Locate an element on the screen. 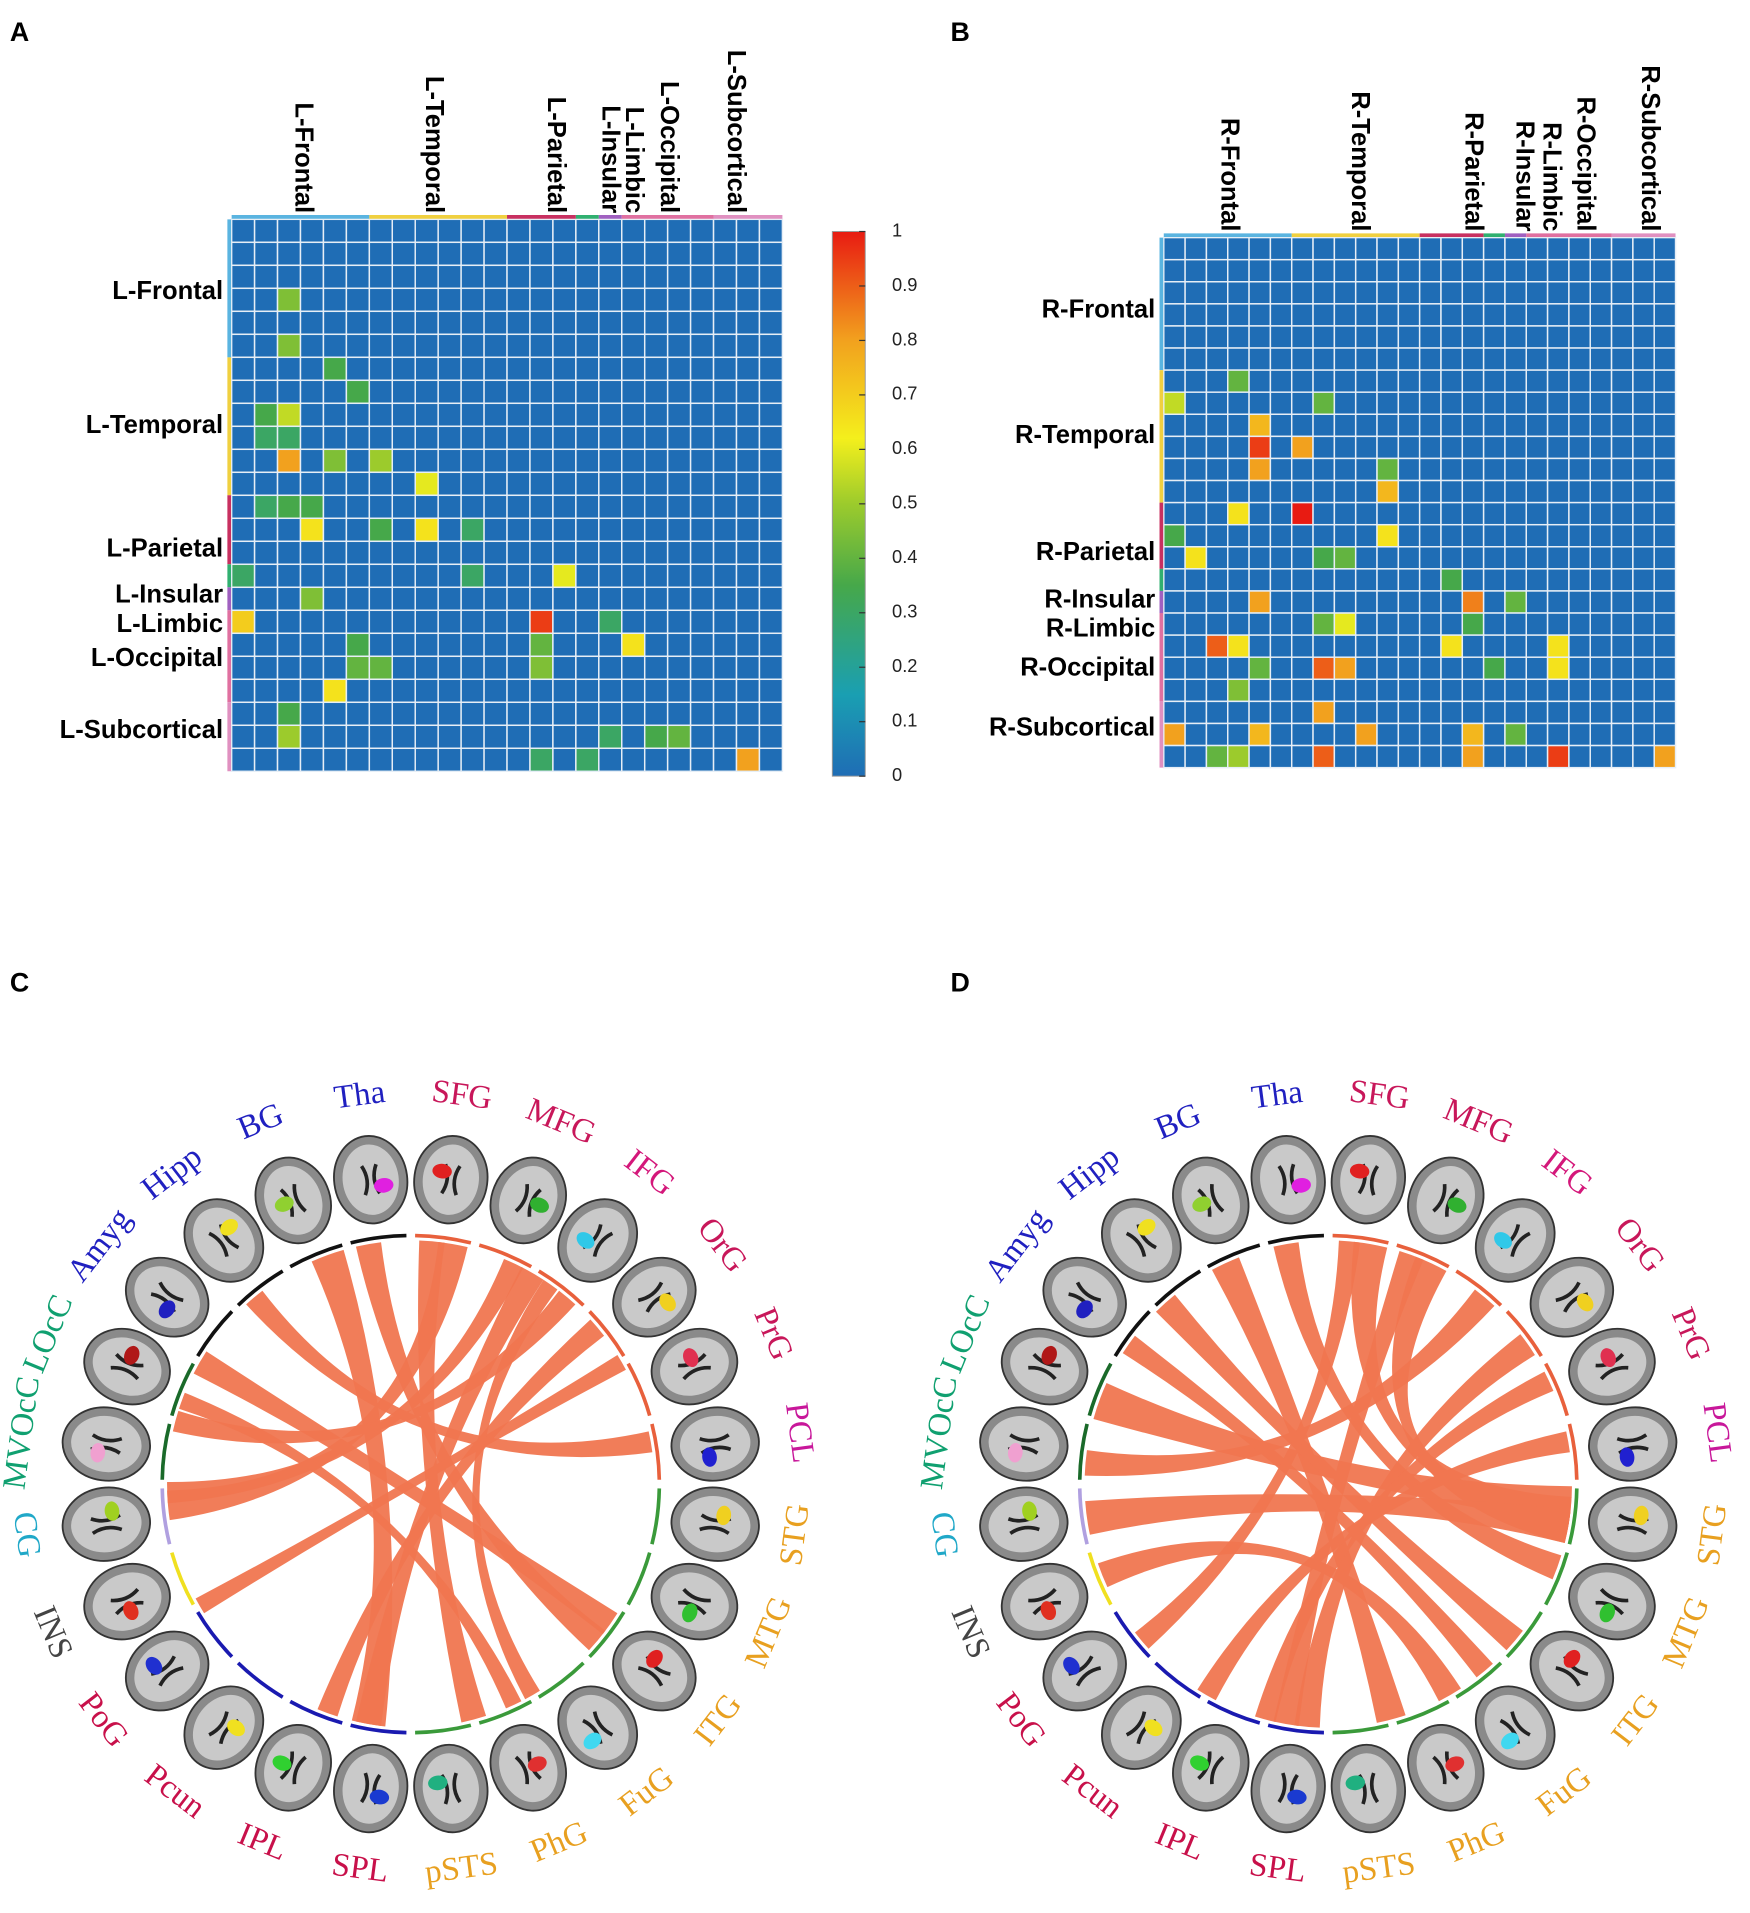 This screenshot has height=1913, width=1750. chord-ribbon is located at coordinates (1332, 1454).